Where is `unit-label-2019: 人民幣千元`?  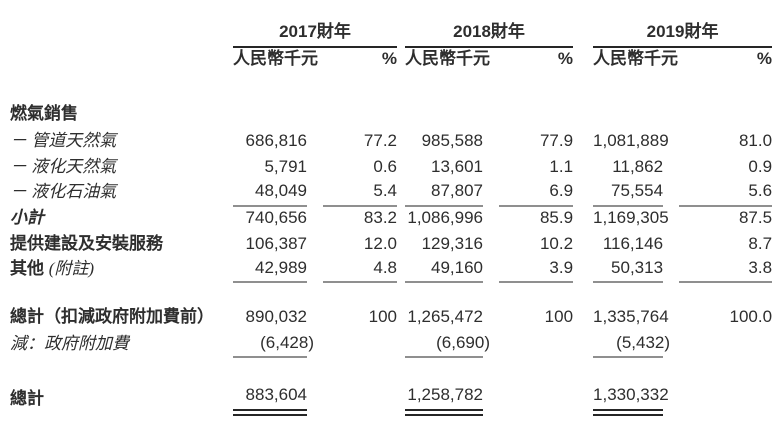 unit-label-2019: 人民幣千元 is located at coordinates (636, 59).